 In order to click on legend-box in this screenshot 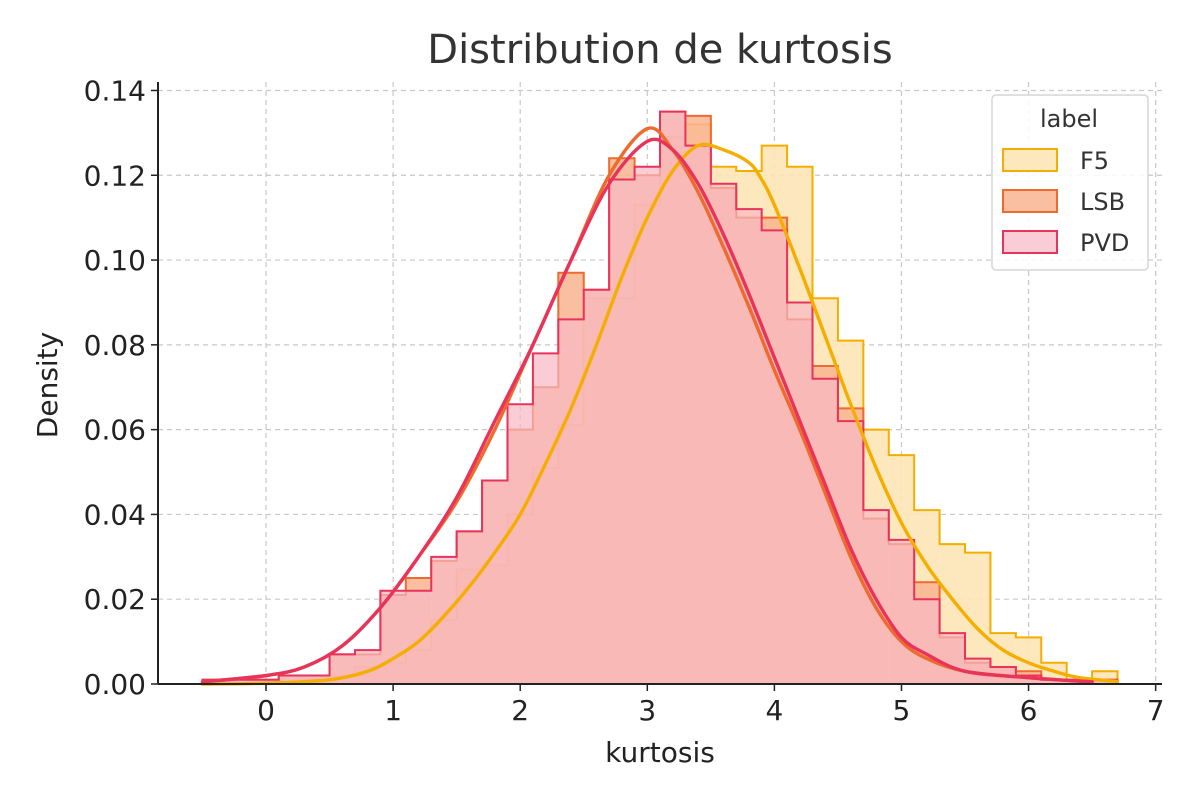, I will do `click(1070, 182)`.